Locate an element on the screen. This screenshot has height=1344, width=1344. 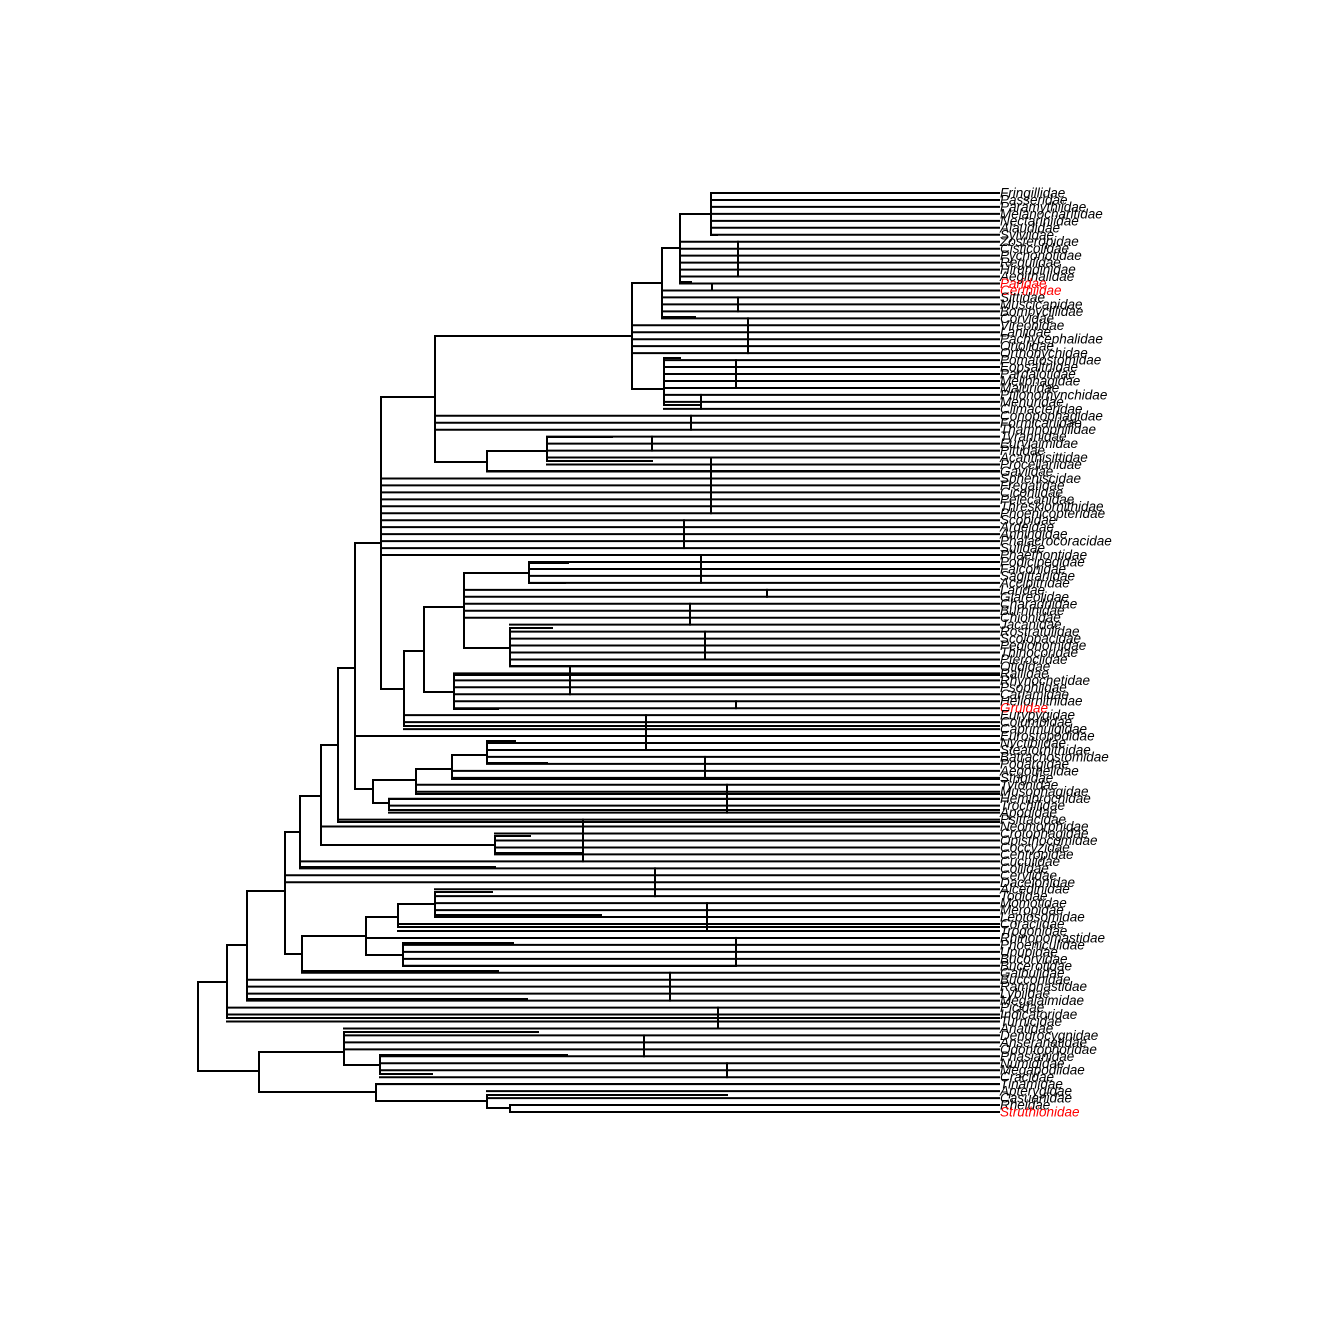
tip-label: Hemiprocnidae is located at coordinates (1045, 798).